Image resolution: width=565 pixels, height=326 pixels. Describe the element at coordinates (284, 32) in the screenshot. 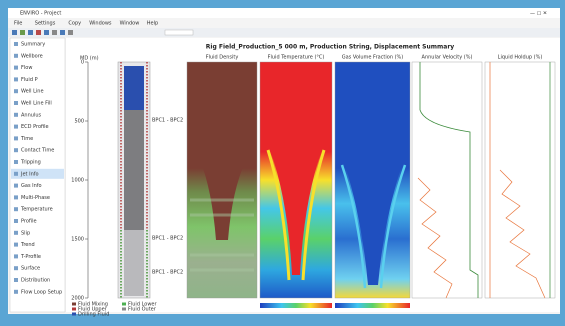

I see `toolbar` at that location.